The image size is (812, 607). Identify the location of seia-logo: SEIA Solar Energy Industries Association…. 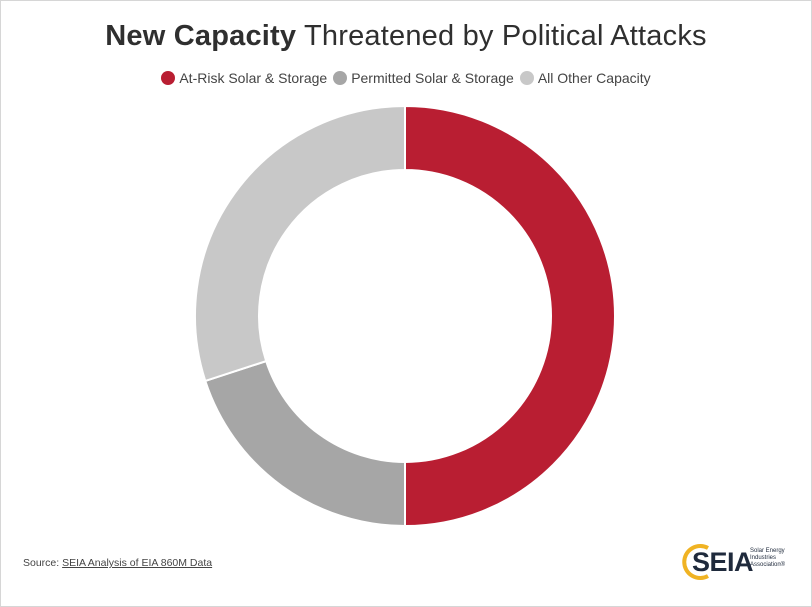
(738, 562).